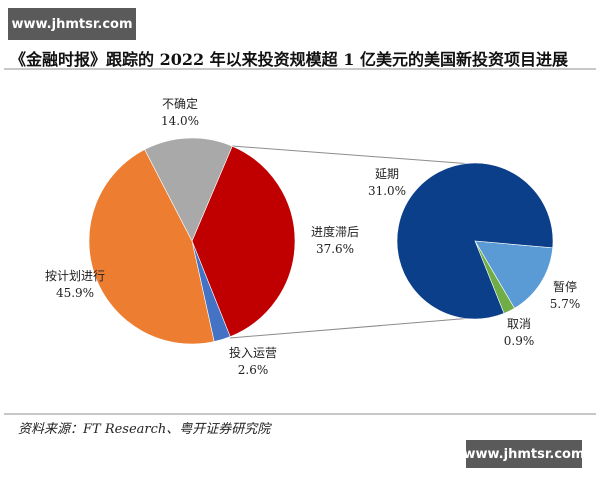  What do you see at coordinates (564, 287) in the screenshot?
I see `label-paused-name: 暂停` at bounding box center [564, 287].